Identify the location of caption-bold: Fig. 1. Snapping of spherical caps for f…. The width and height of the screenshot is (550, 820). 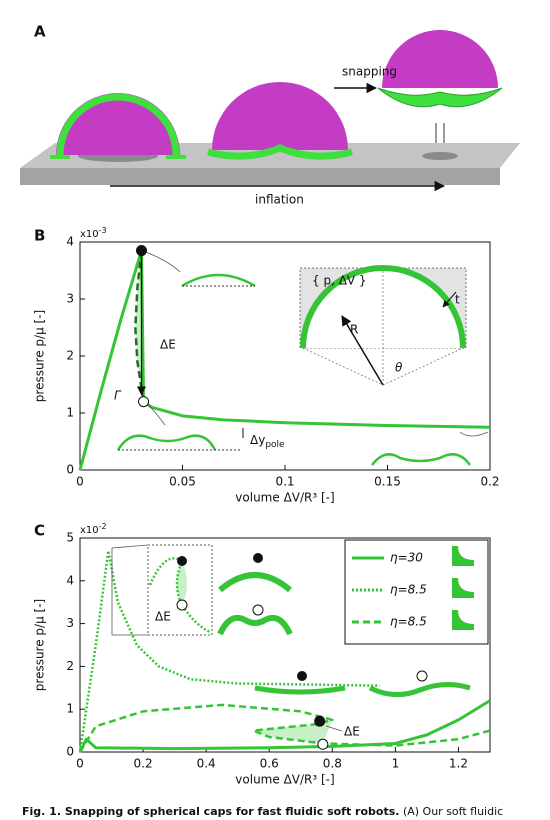
(210, 811).